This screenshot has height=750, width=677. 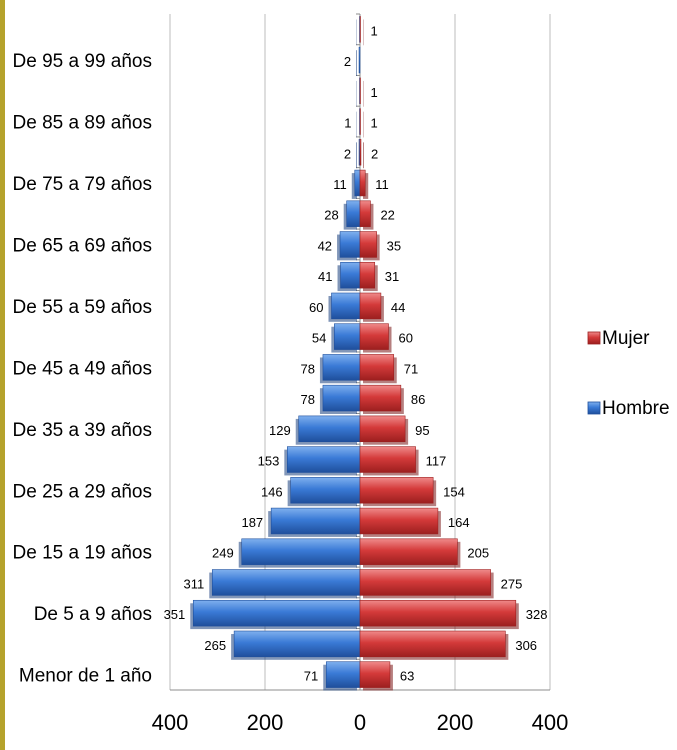 I want to click on data-label-hombre: 1, so click(x=347, y=123).